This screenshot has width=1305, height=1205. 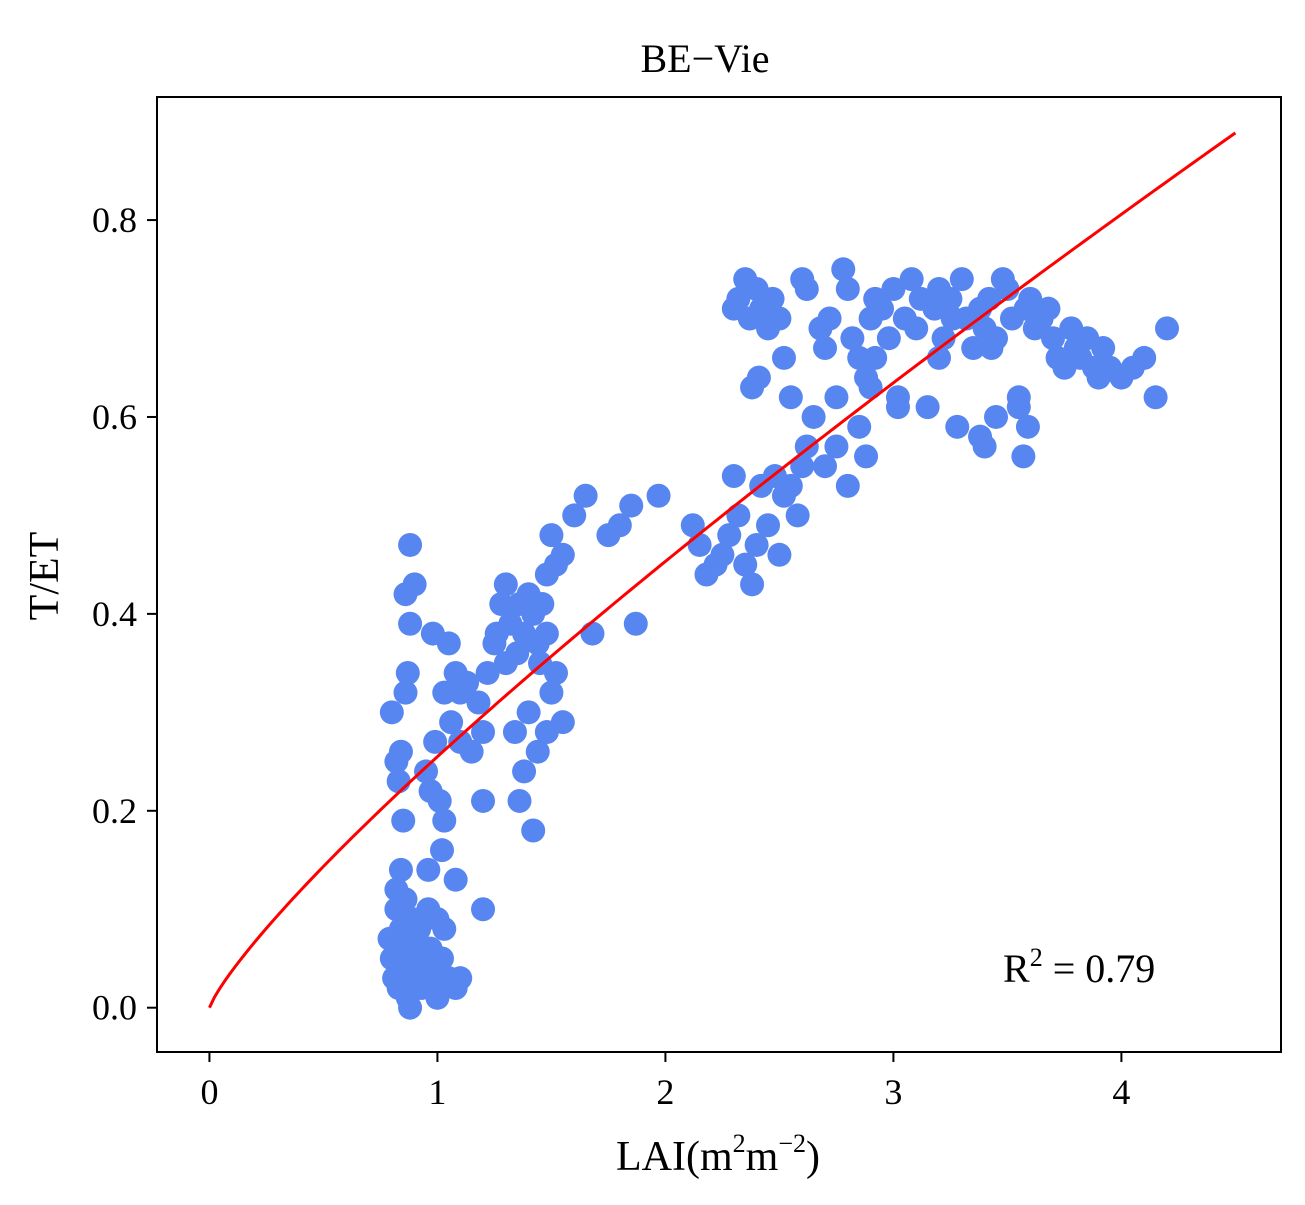 What do you see at coordinates (45, 576) in the screenshot?
I see `y-axis-label: T/ET` at bounding box center [45, 576].